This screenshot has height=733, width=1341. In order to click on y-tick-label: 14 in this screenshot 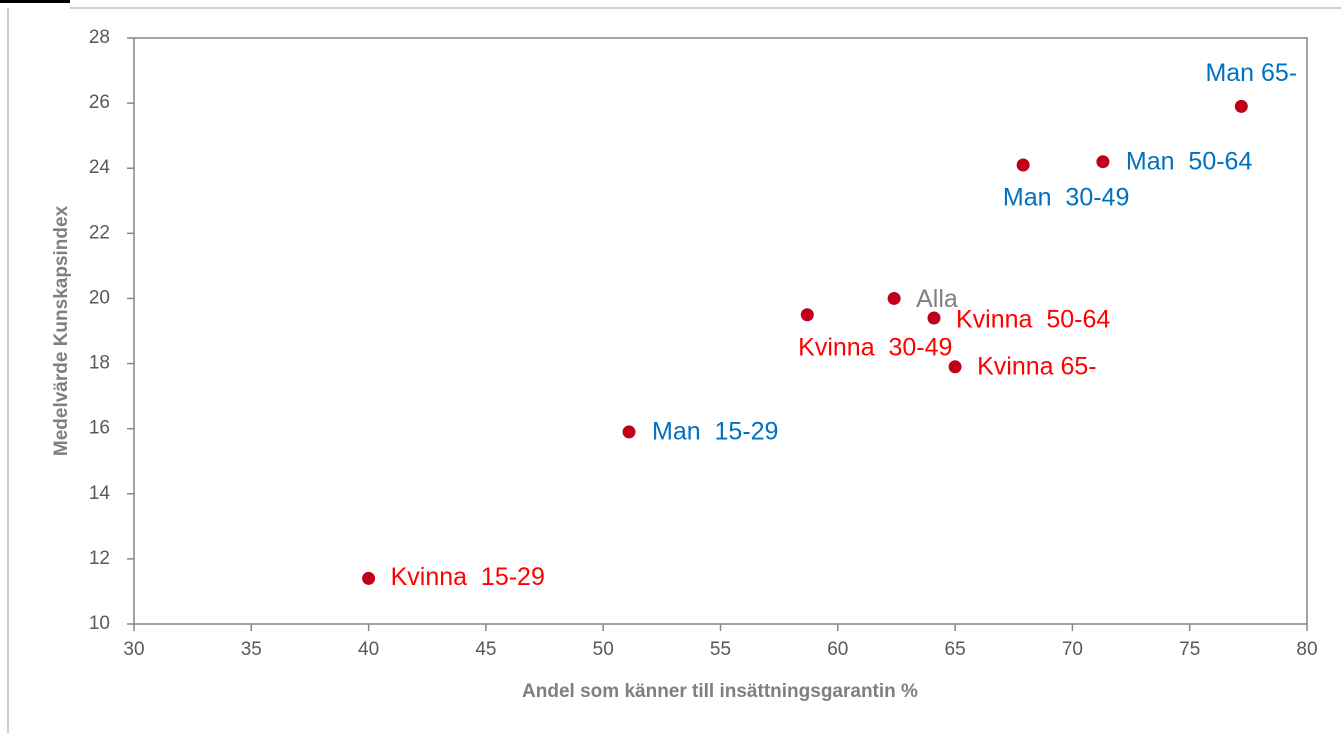, I will do `click(100, 493)`.